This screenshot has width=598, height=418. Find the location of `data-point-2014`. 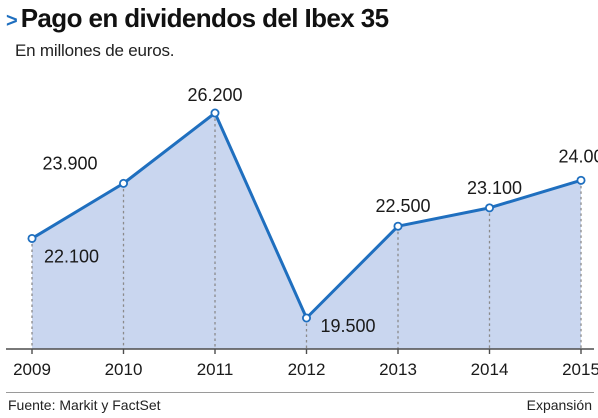

data-point-2014 is located at coordinates (489, 208).